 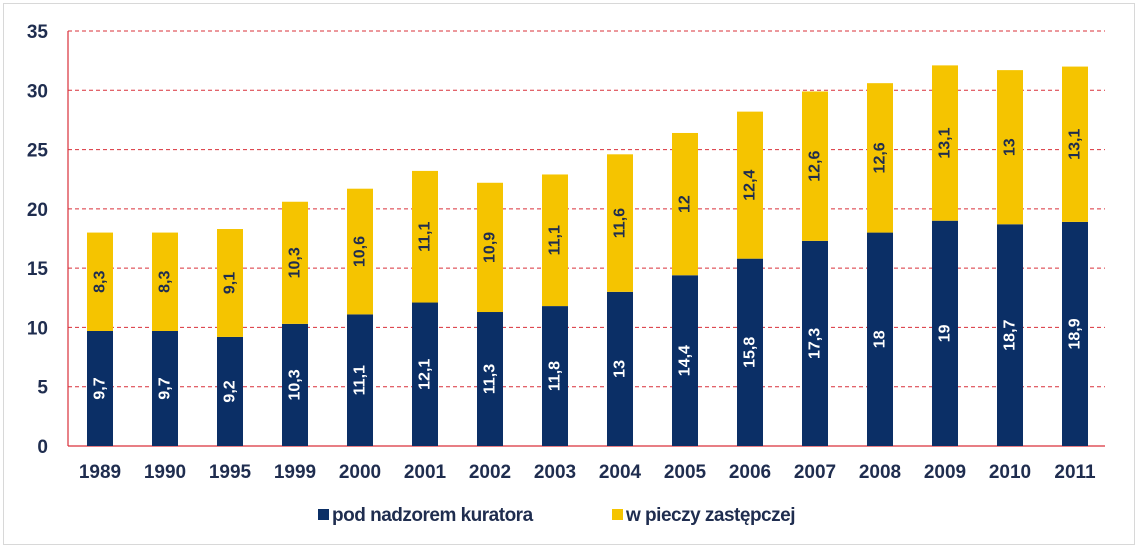 What do you see at coordinates (815, 472) in the screenshot?
I see `x-tick-label: 2007` at bounding box center [815, 472].